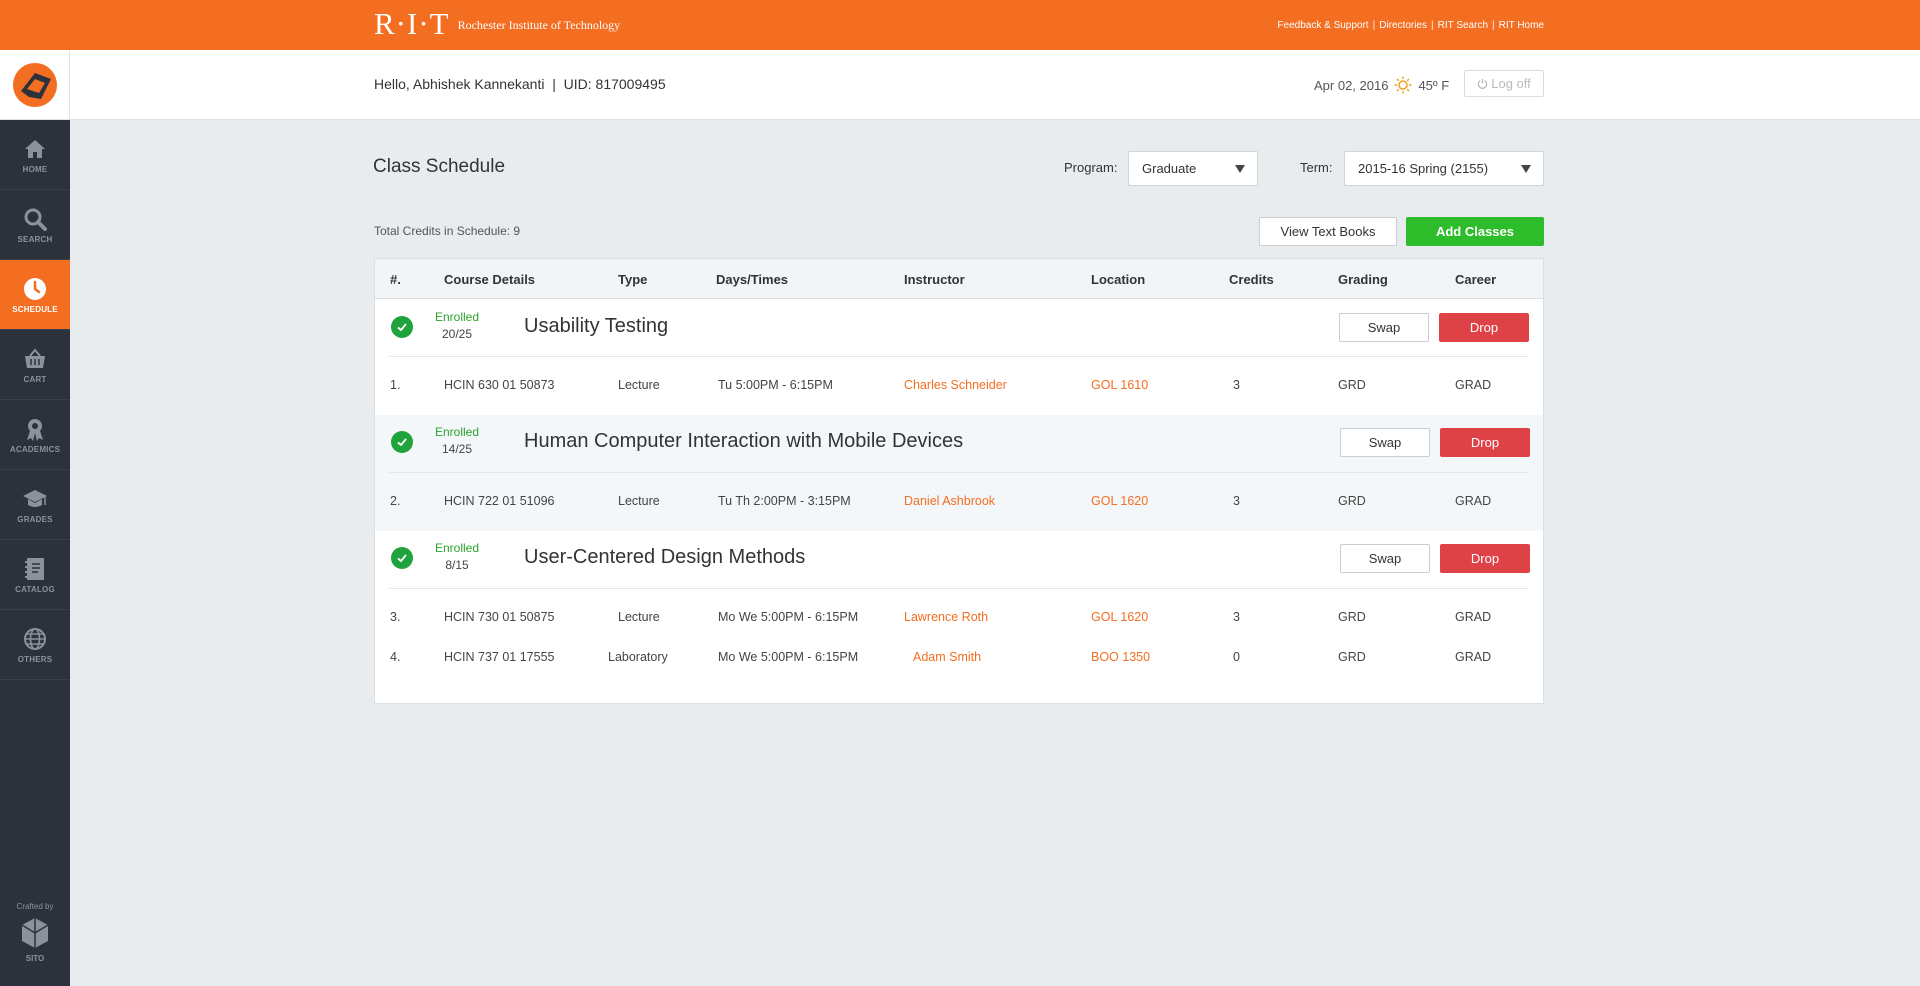 The height and width of the screenshot is (986, 1920). Describe the element at coordinates (35, 357) in the screenshot. I see `basket-icon` at that location.